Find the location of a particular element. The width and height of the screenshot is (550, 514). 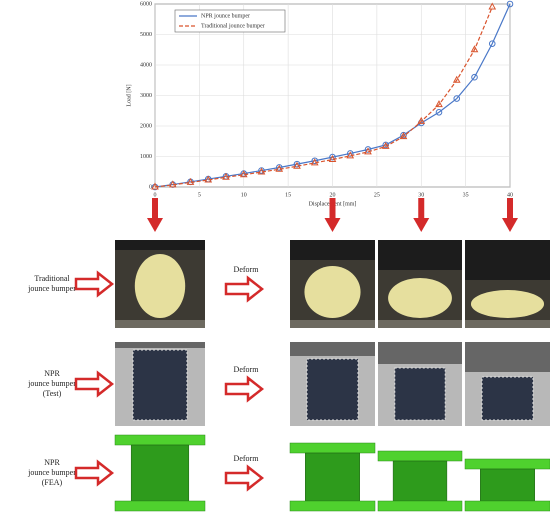

row-label: (Test) is located at coordinates (52, 393).